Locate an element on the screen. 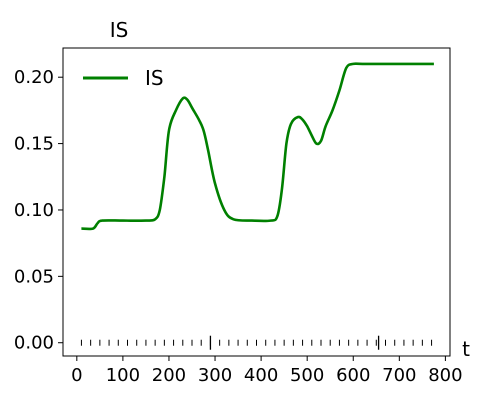 The height and width of the screenshot is (400, 500). y-tick-label: 0.05 is located at coordinates (34, 276).